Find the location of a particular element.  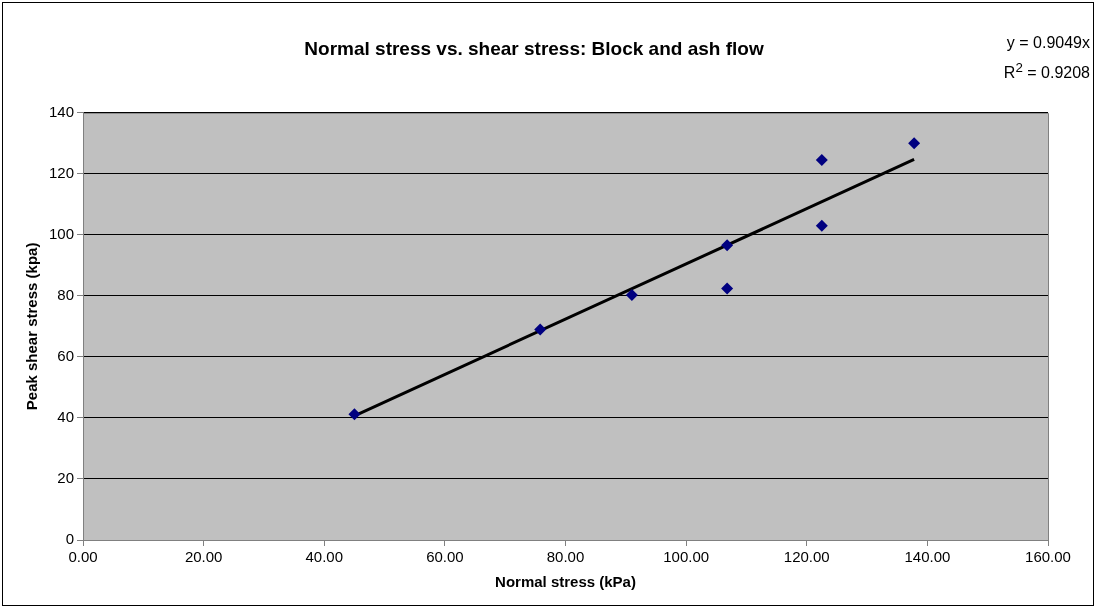

y-axis-title: Peak shear stress (kpa) is located at coordinates (32, 326).